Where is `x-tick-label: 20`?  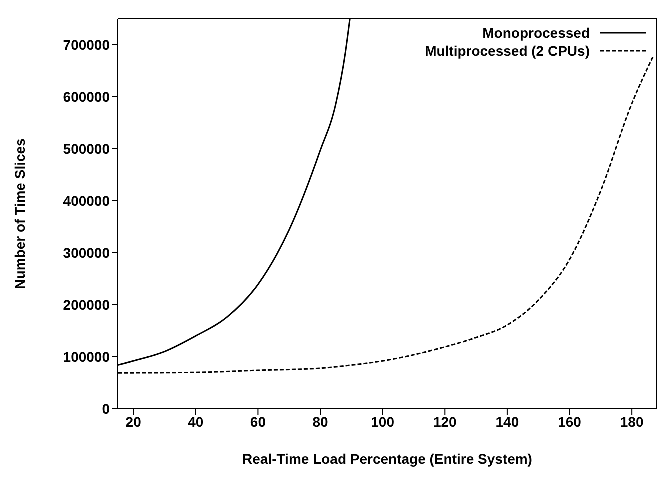
x-tick-label: 20 is located at coordinates (134, 422).